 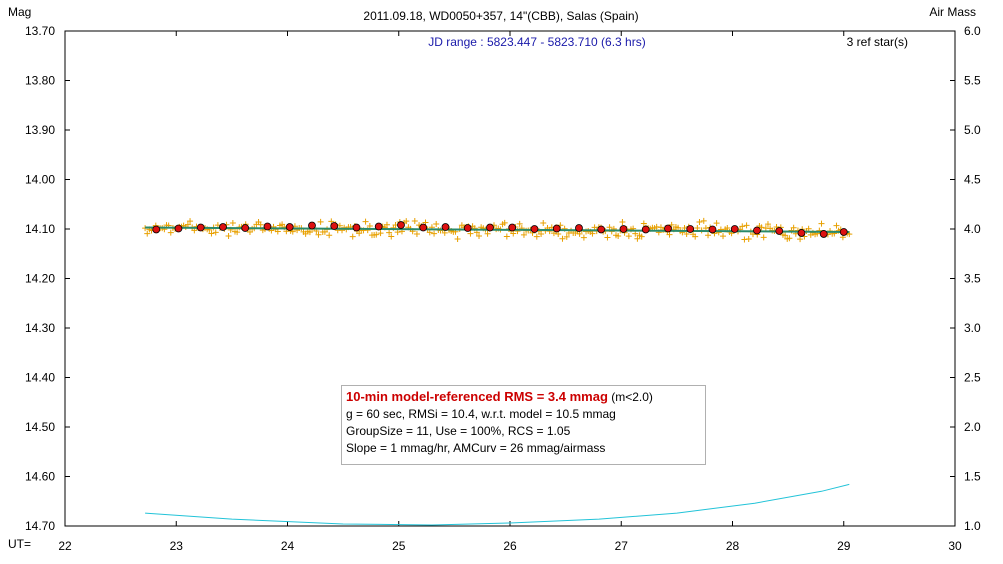 I want to click on y-left-tick-label: 14.60, so click(x=40, y=477).